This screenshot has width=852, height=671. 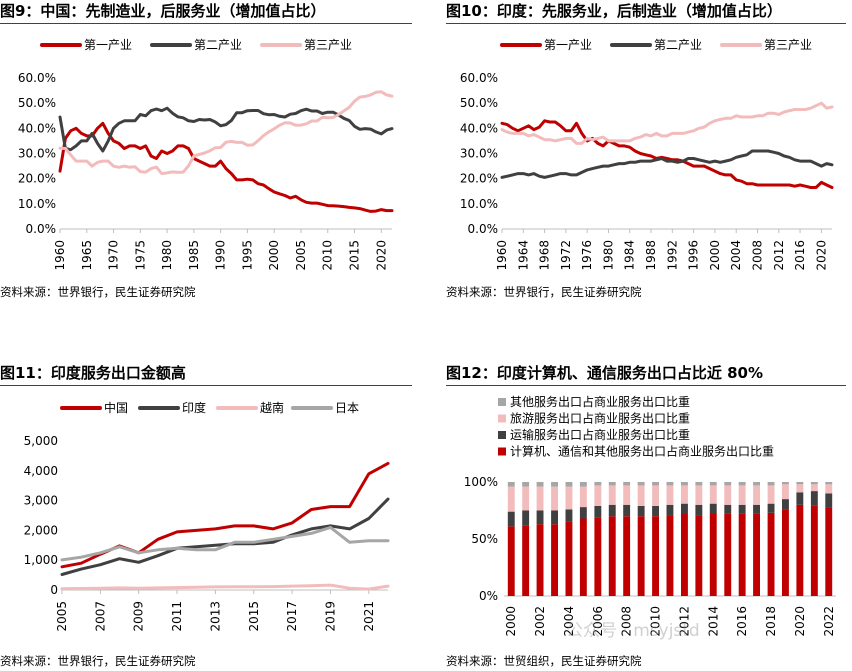 What do you see at coordinates (292, 616) in the screenshot?
I see `x-tick-label: 2017` at bounding box center [292, 616].